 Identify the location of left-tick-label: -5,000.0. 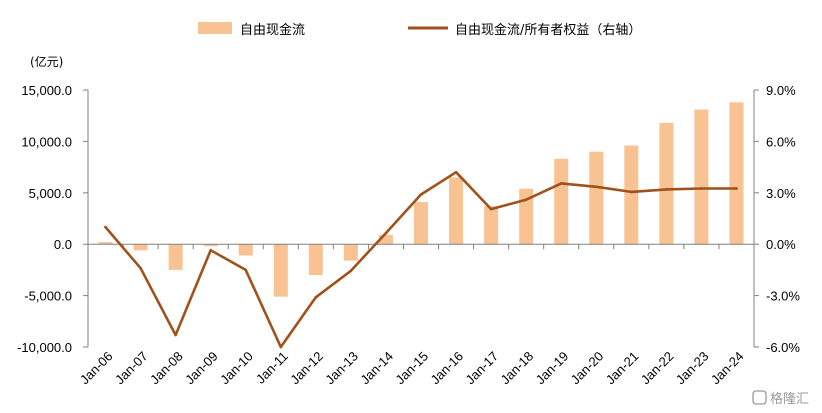
(48, 296).